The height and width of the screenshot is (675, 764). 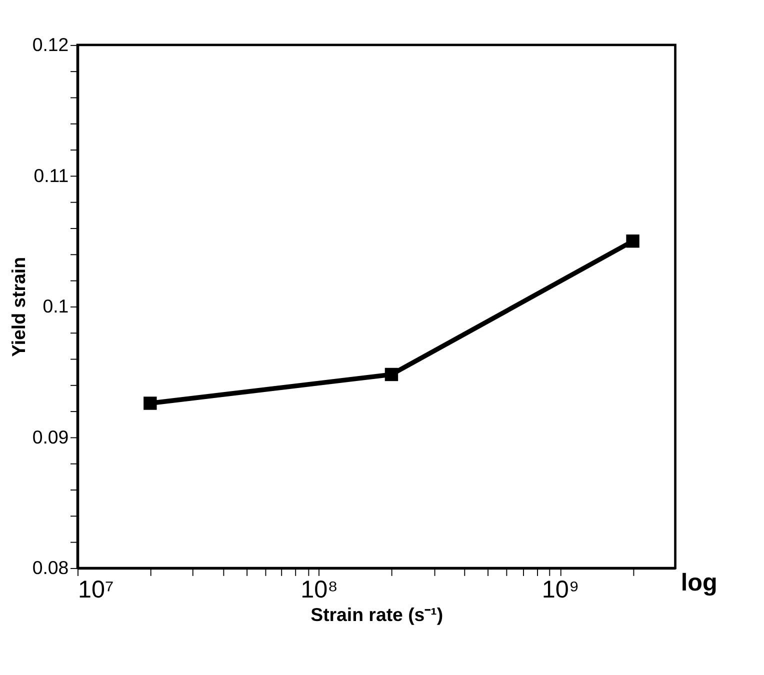 What do you see at coordinates (561, 590) in the screenshot?
I see `x-tick-label: 10⁹` at bounding box center [561, 590].